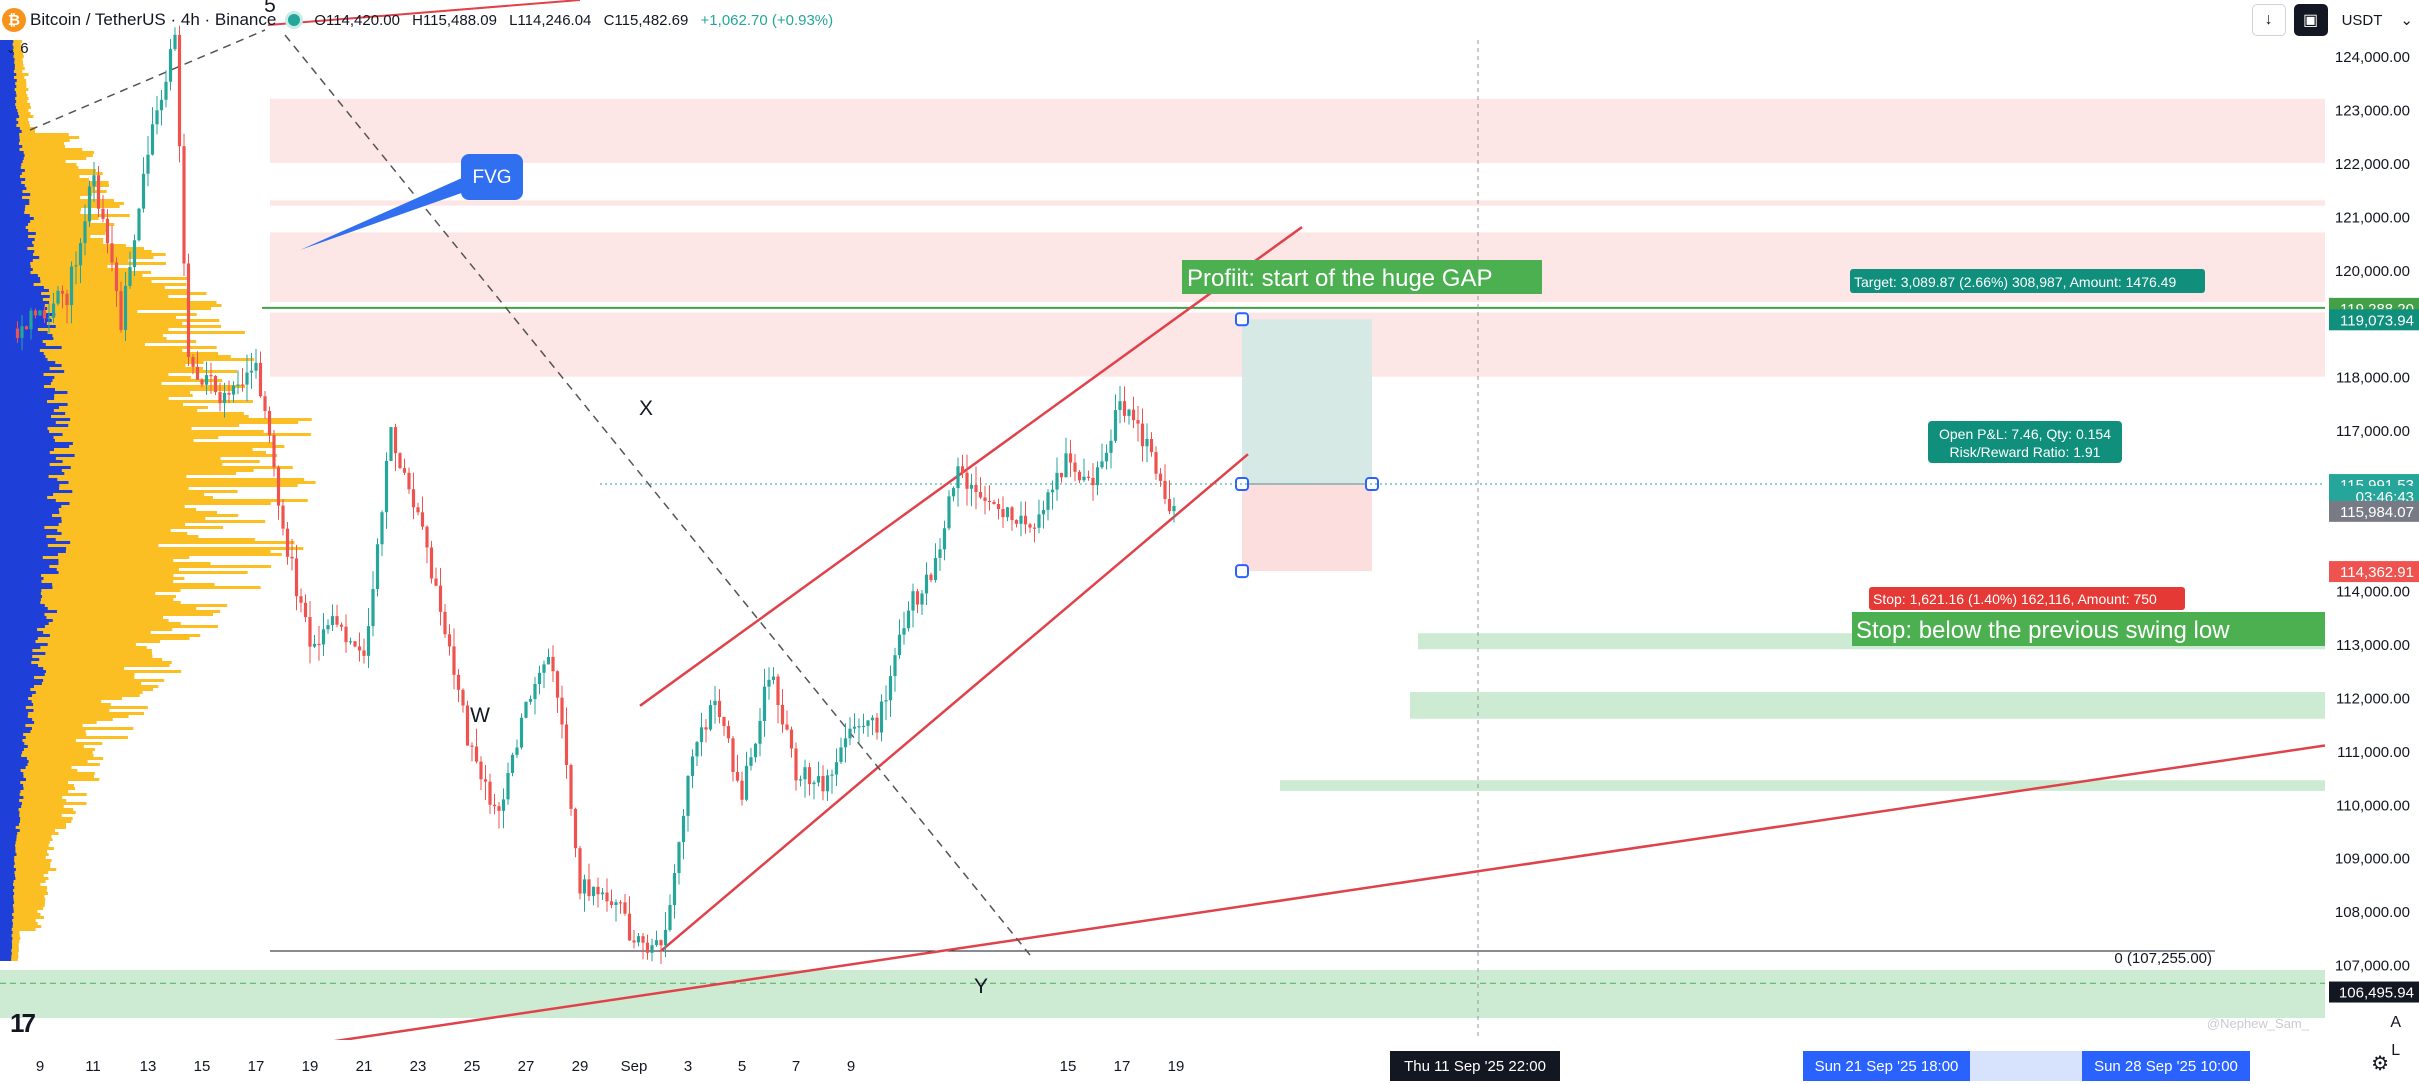 This screenshot has width=2419, height=1084. Describe the element at coordinates (2362, 20) in the screenshot. I see `currency-select: USDT` at that location.